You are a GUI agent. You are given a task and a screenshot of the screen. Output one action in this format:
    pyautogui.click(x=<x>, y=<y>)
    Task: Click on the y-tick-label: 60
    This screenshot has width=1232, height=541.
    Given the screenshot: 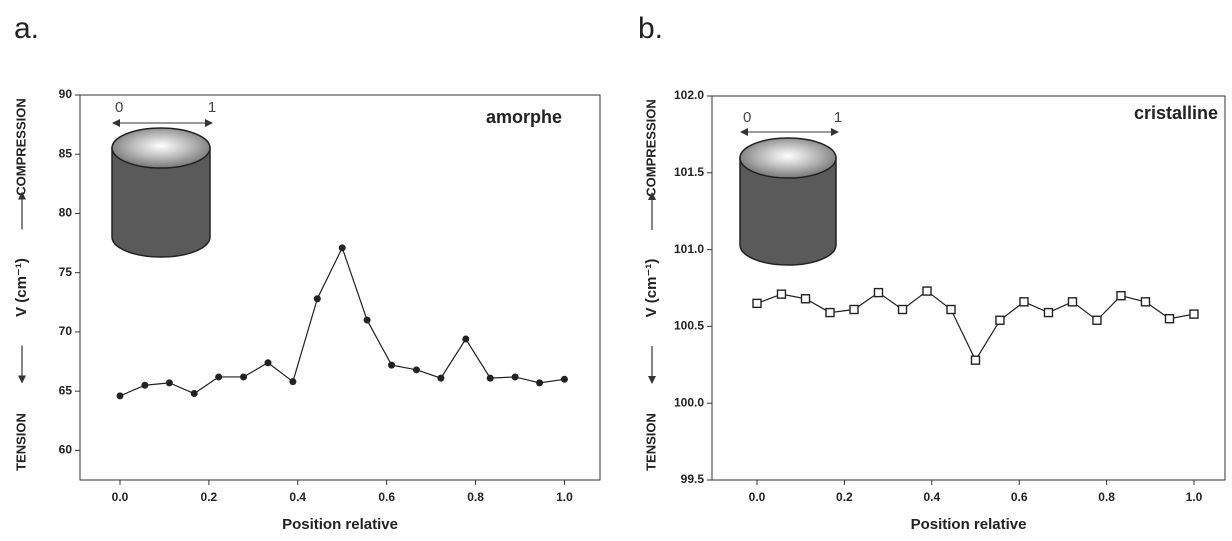 What is the action you would take?
    pyautogui.click(x=66, y=450)
    